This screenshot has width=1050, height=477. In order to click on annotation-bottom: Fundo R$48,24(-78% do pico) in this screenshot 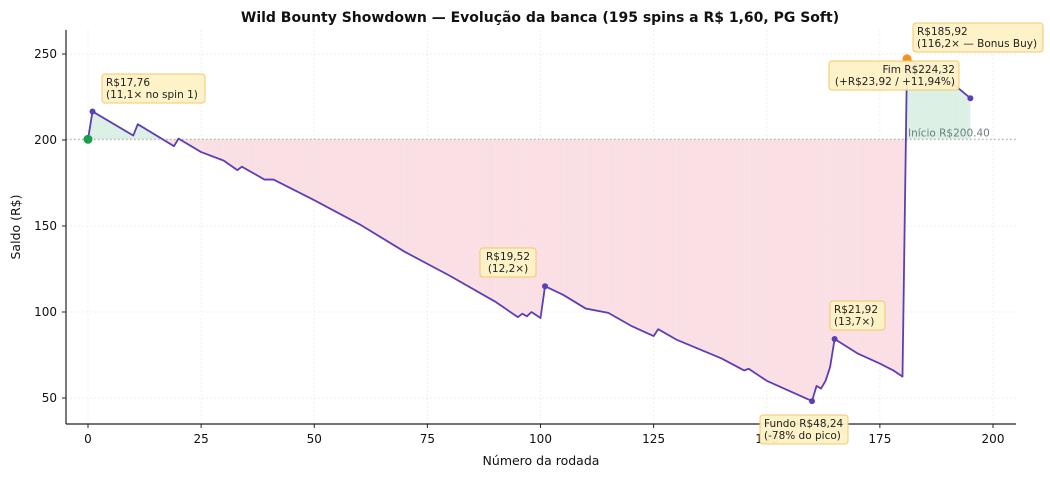, I will do `click(804, 429)`.